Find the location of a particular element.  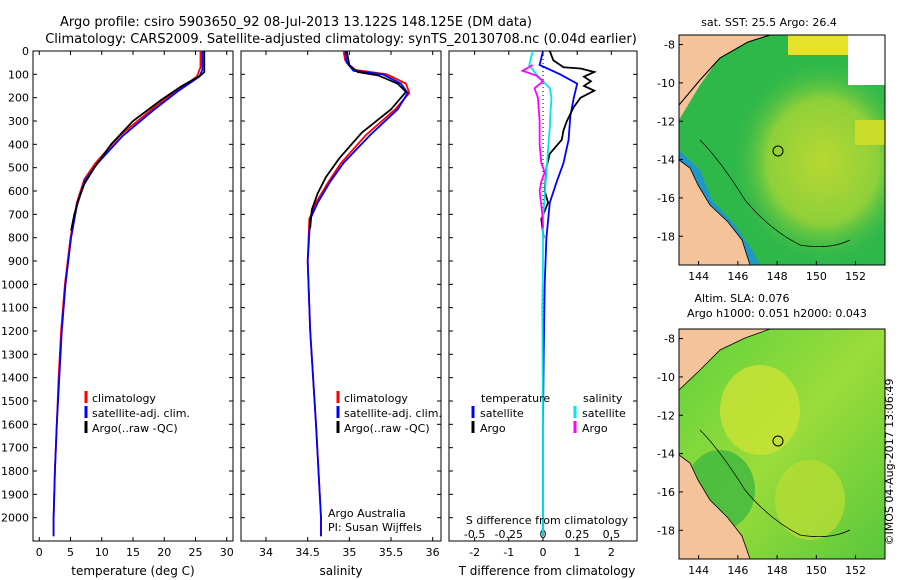

y-tick-label: 1700 is located at coordinates (15, 448).